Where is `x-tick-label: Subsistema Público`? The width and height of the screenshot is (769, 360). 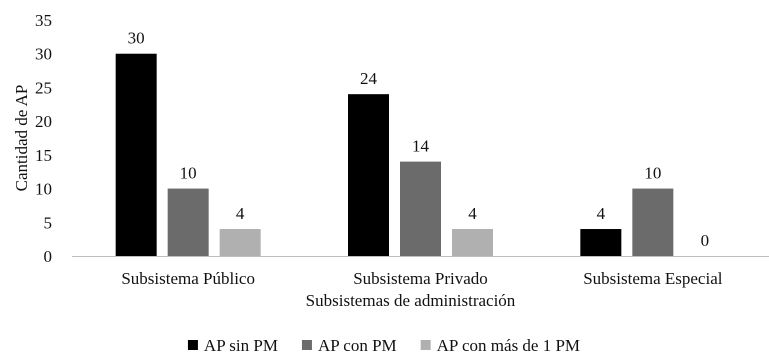 x-tick-label: Subsistema Público is located at coordinates (188, 278).